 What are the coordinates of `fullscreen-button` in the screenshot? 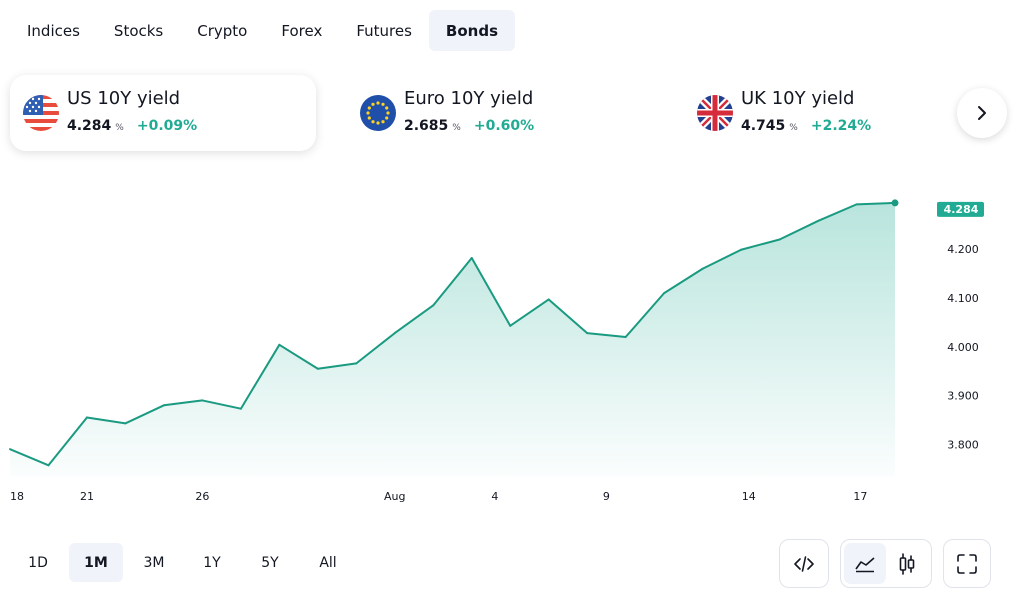 It's located at (967, 563).